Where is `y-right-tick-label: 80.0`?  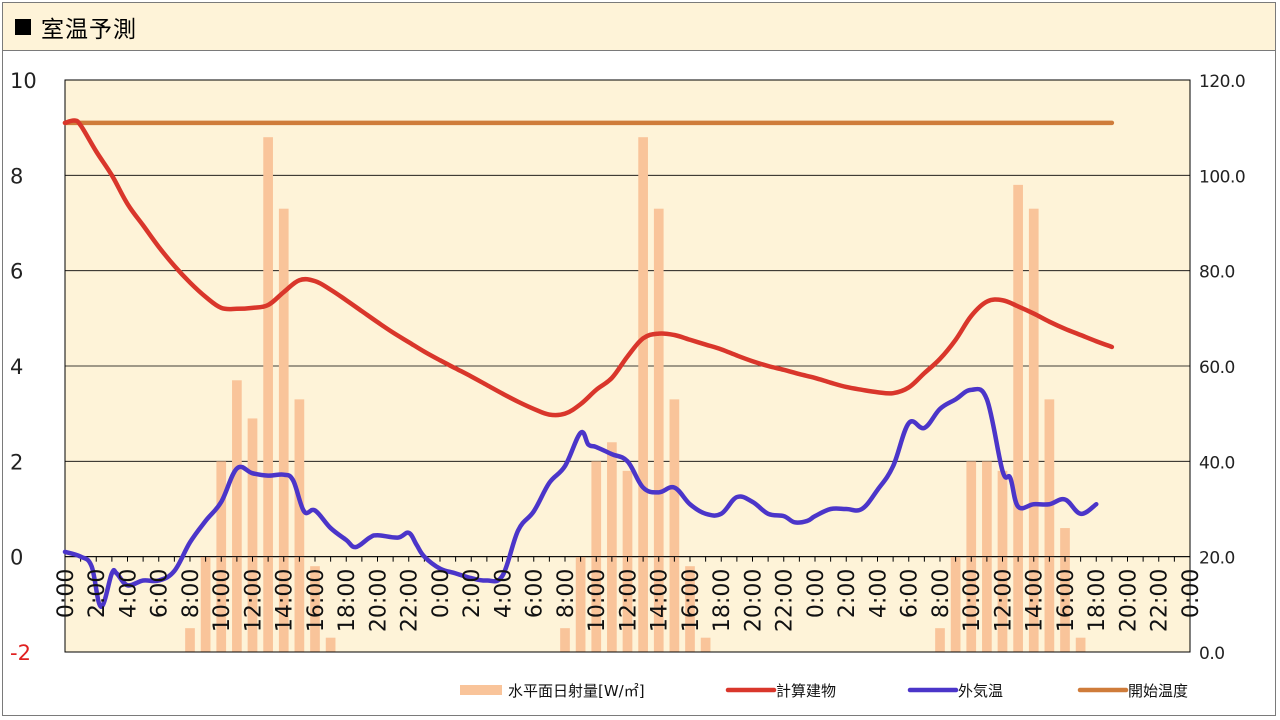
y-right-tick-label: 80.0 is located at coordinates (1217, 273).